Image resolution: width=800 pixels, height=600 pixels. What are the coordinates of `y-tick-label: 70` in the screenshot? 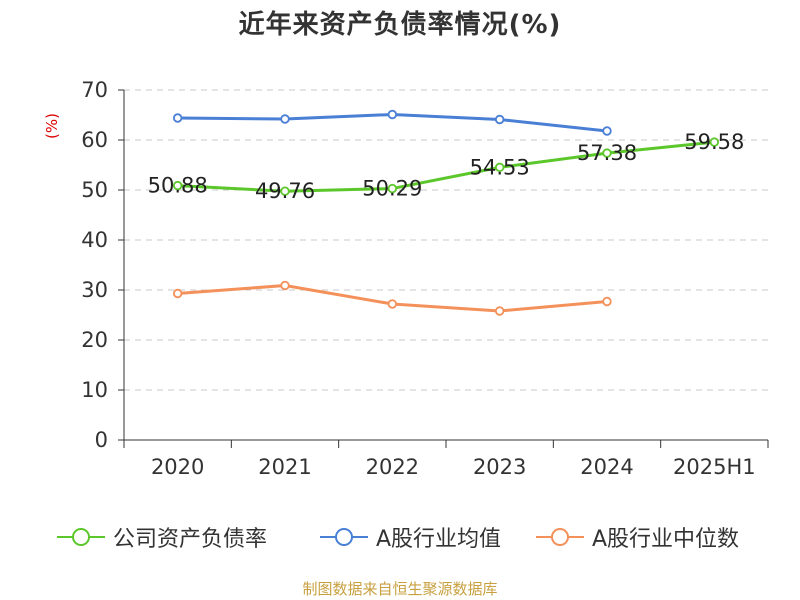 It's located at (94, 90).